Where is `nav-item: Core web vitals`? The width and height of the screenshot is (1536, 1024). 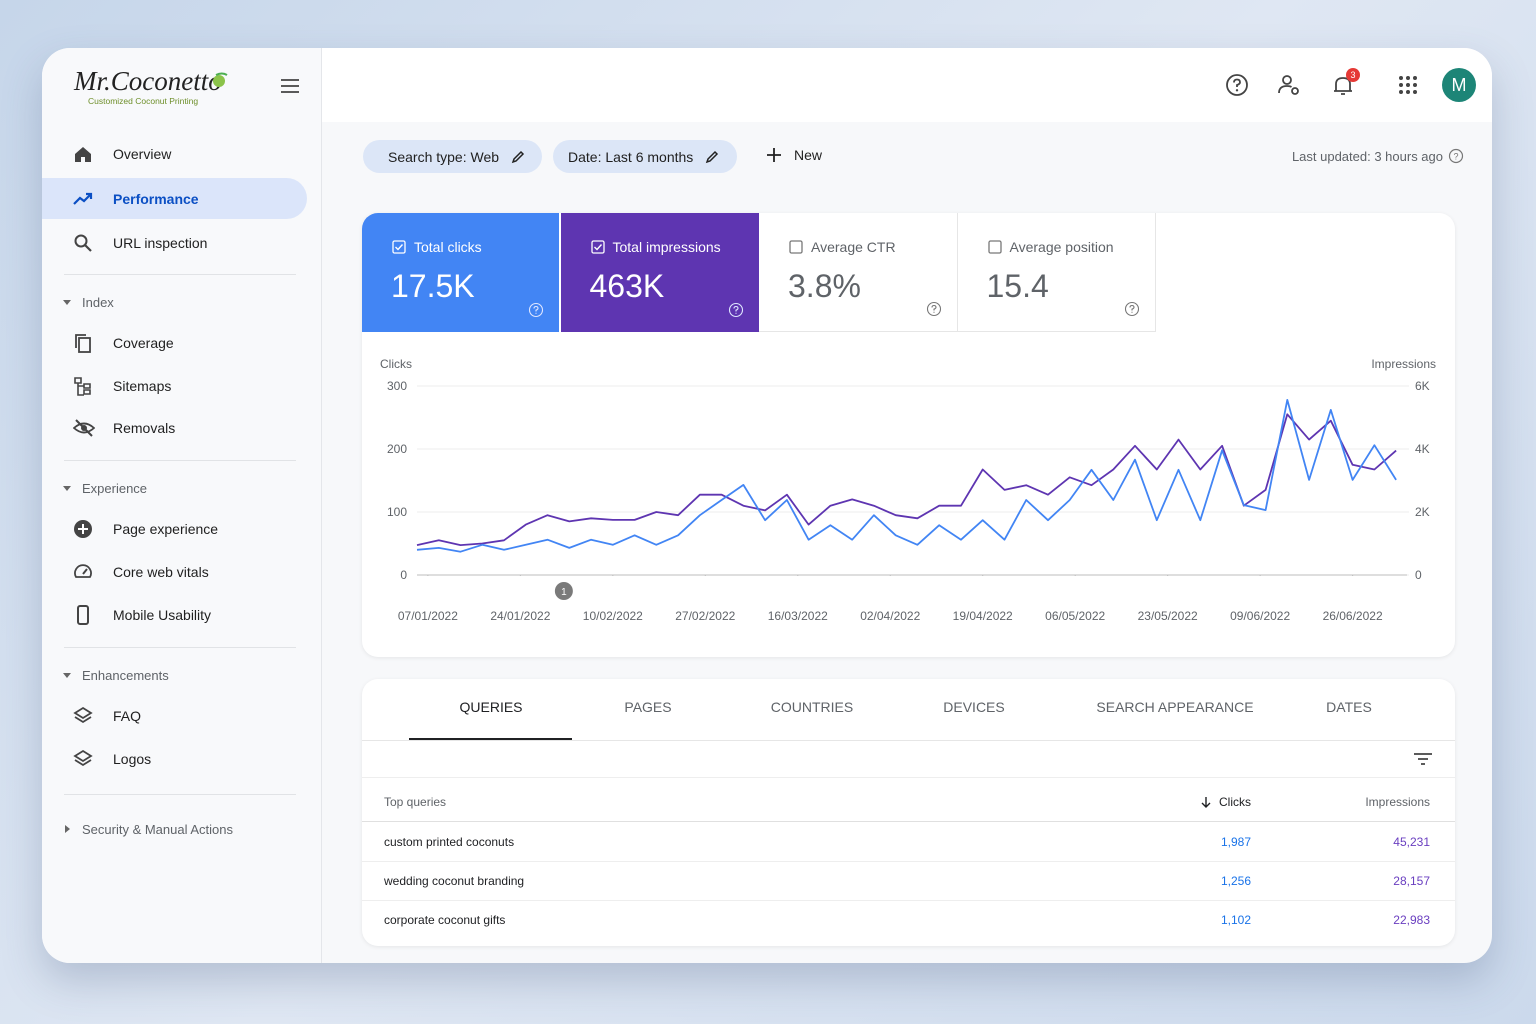 nav-item: Core web vitals is located at coordinates (174, 572).